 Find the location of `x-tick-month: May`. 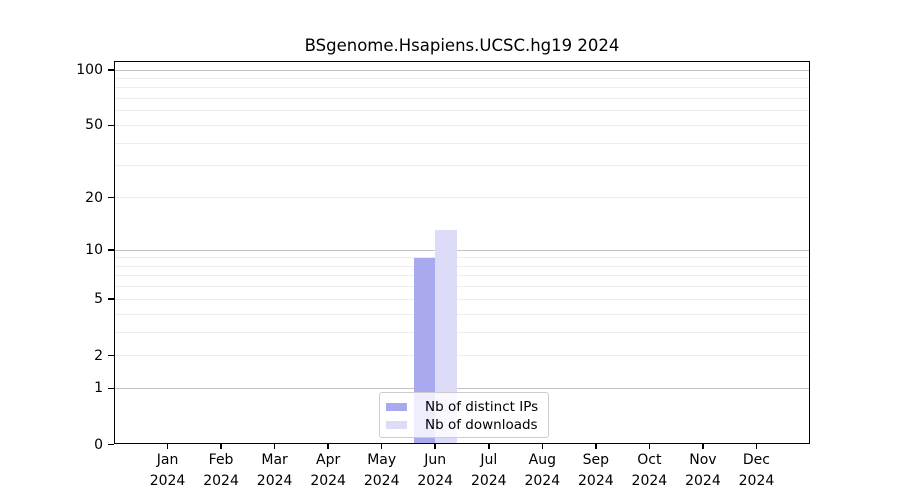

x-tick-month: May is located at coordinates (382, 460).